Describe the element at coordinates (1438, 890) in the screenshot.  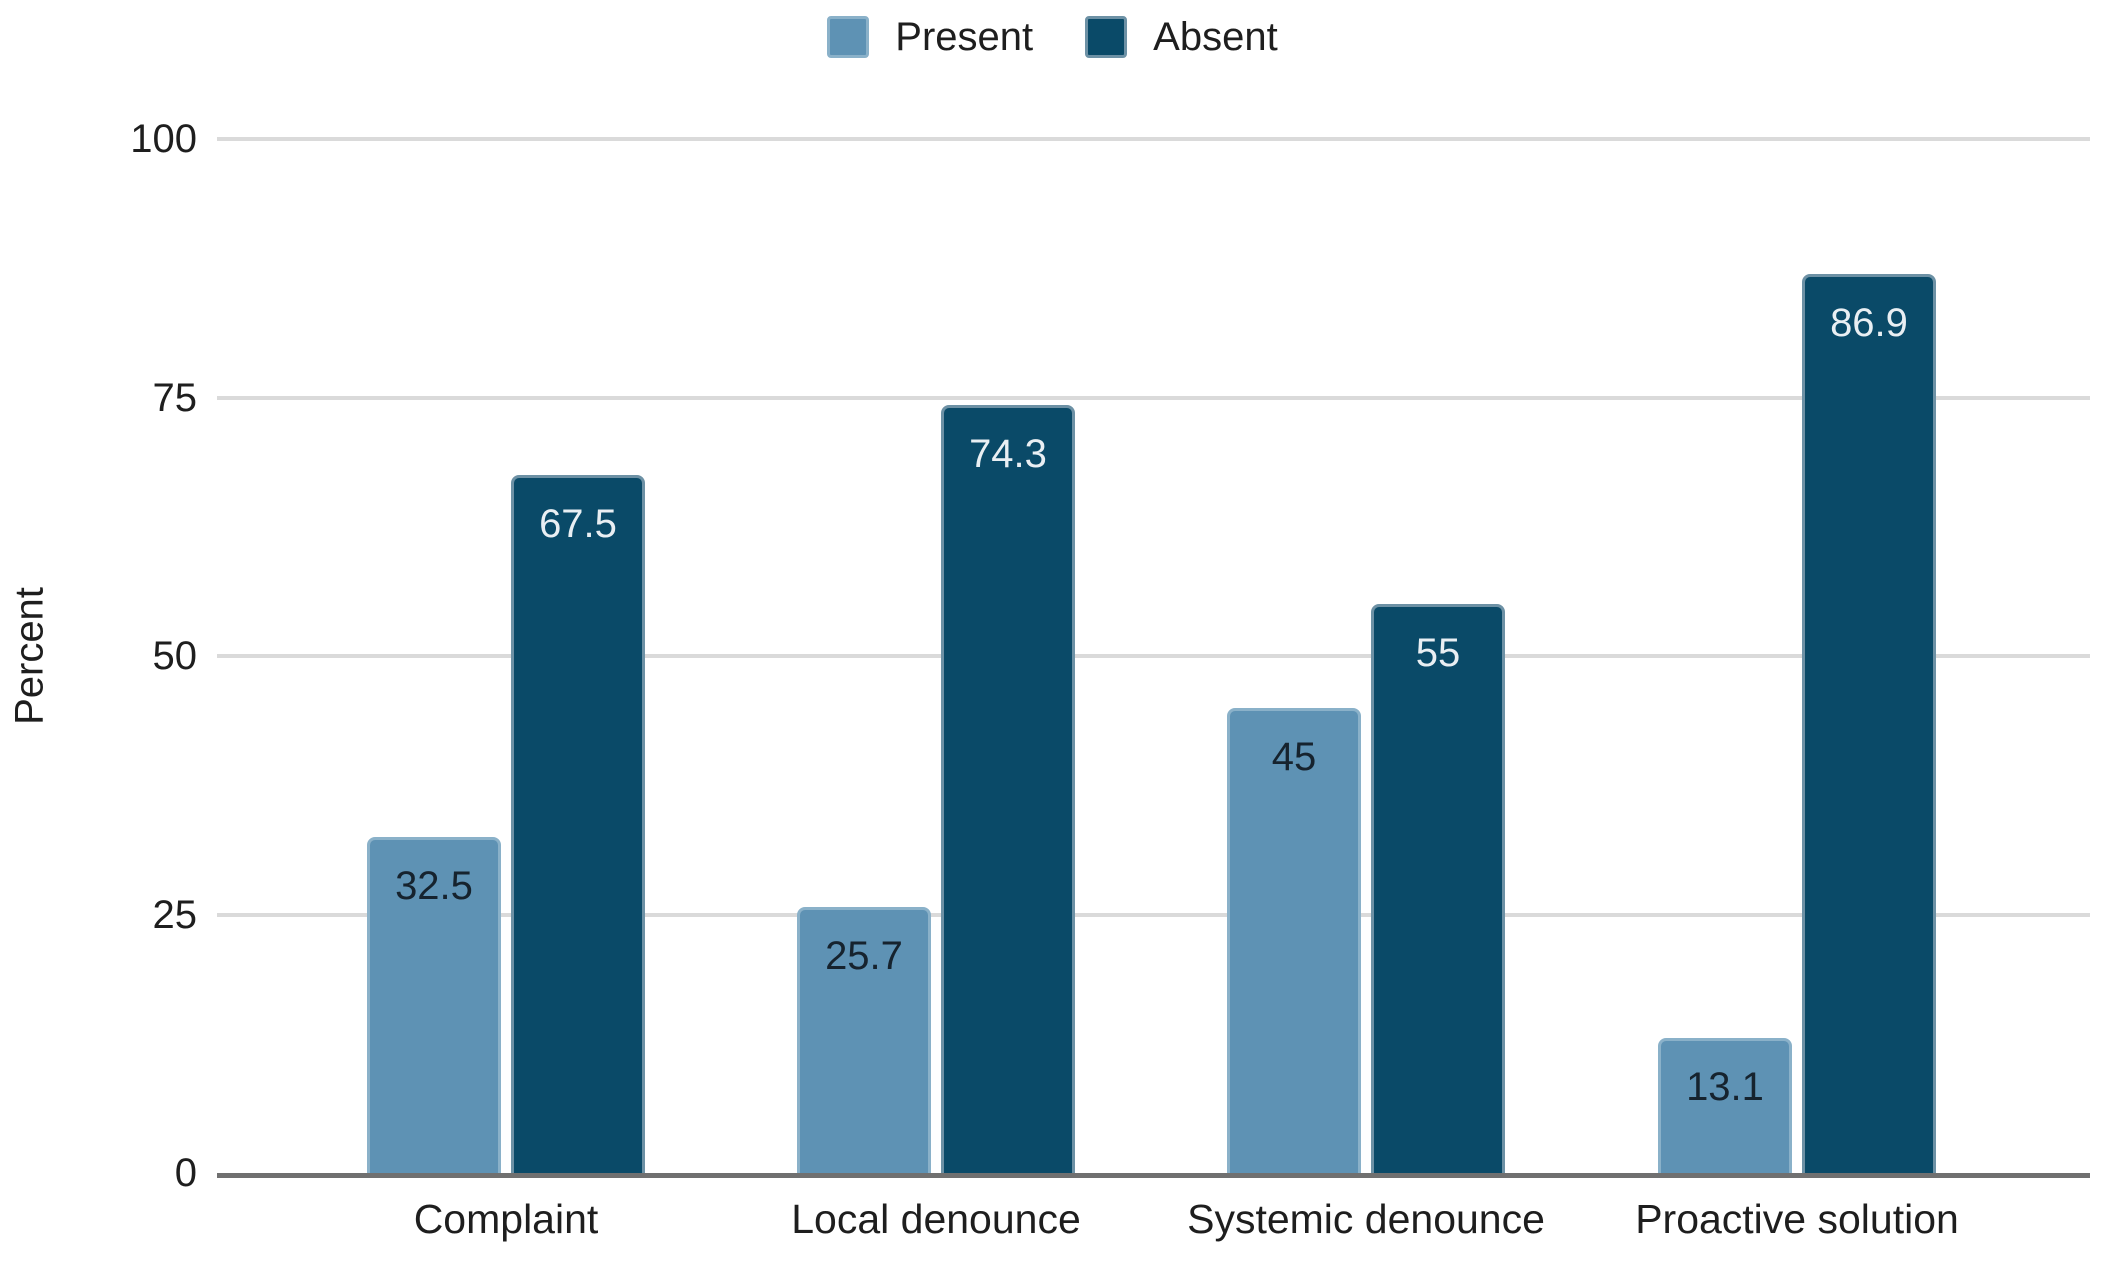
I see `bar-absent-systemic-denounce: 55` at that location.